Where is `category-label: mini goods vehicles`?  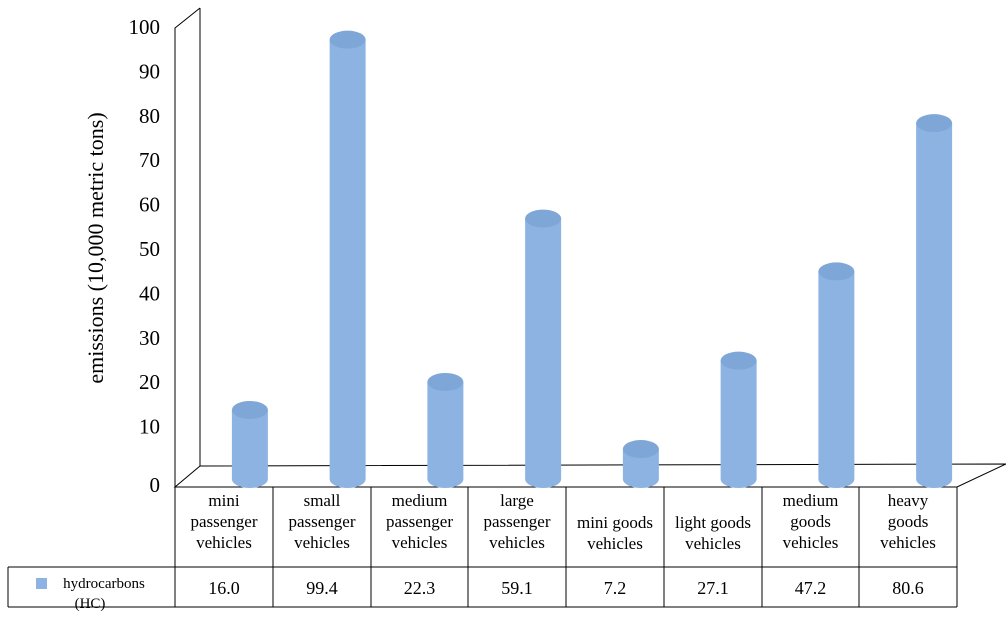 category-label: mini goods vehicles is located at coordinates (615, 533).